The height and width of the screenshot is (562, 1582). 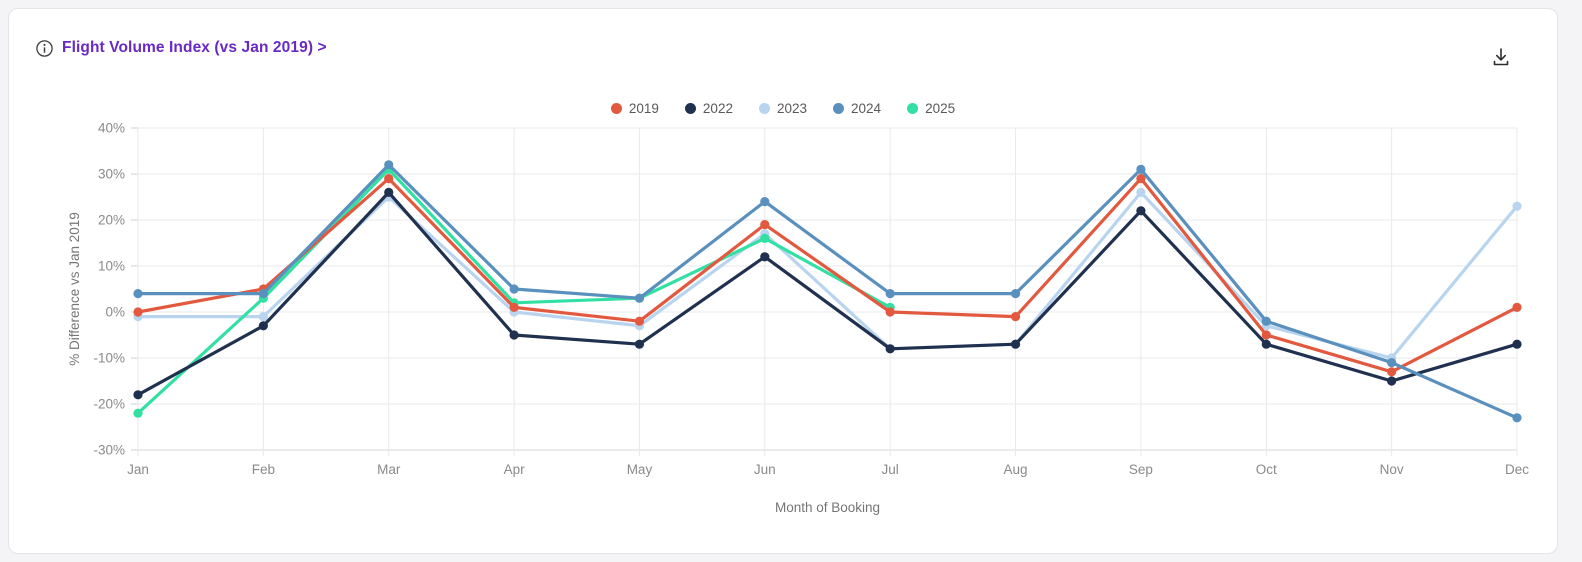 What do you see at coordinates (764, 108) in the screenshot?
I see `legend-dot-2023` at bounding box center [764, 108].